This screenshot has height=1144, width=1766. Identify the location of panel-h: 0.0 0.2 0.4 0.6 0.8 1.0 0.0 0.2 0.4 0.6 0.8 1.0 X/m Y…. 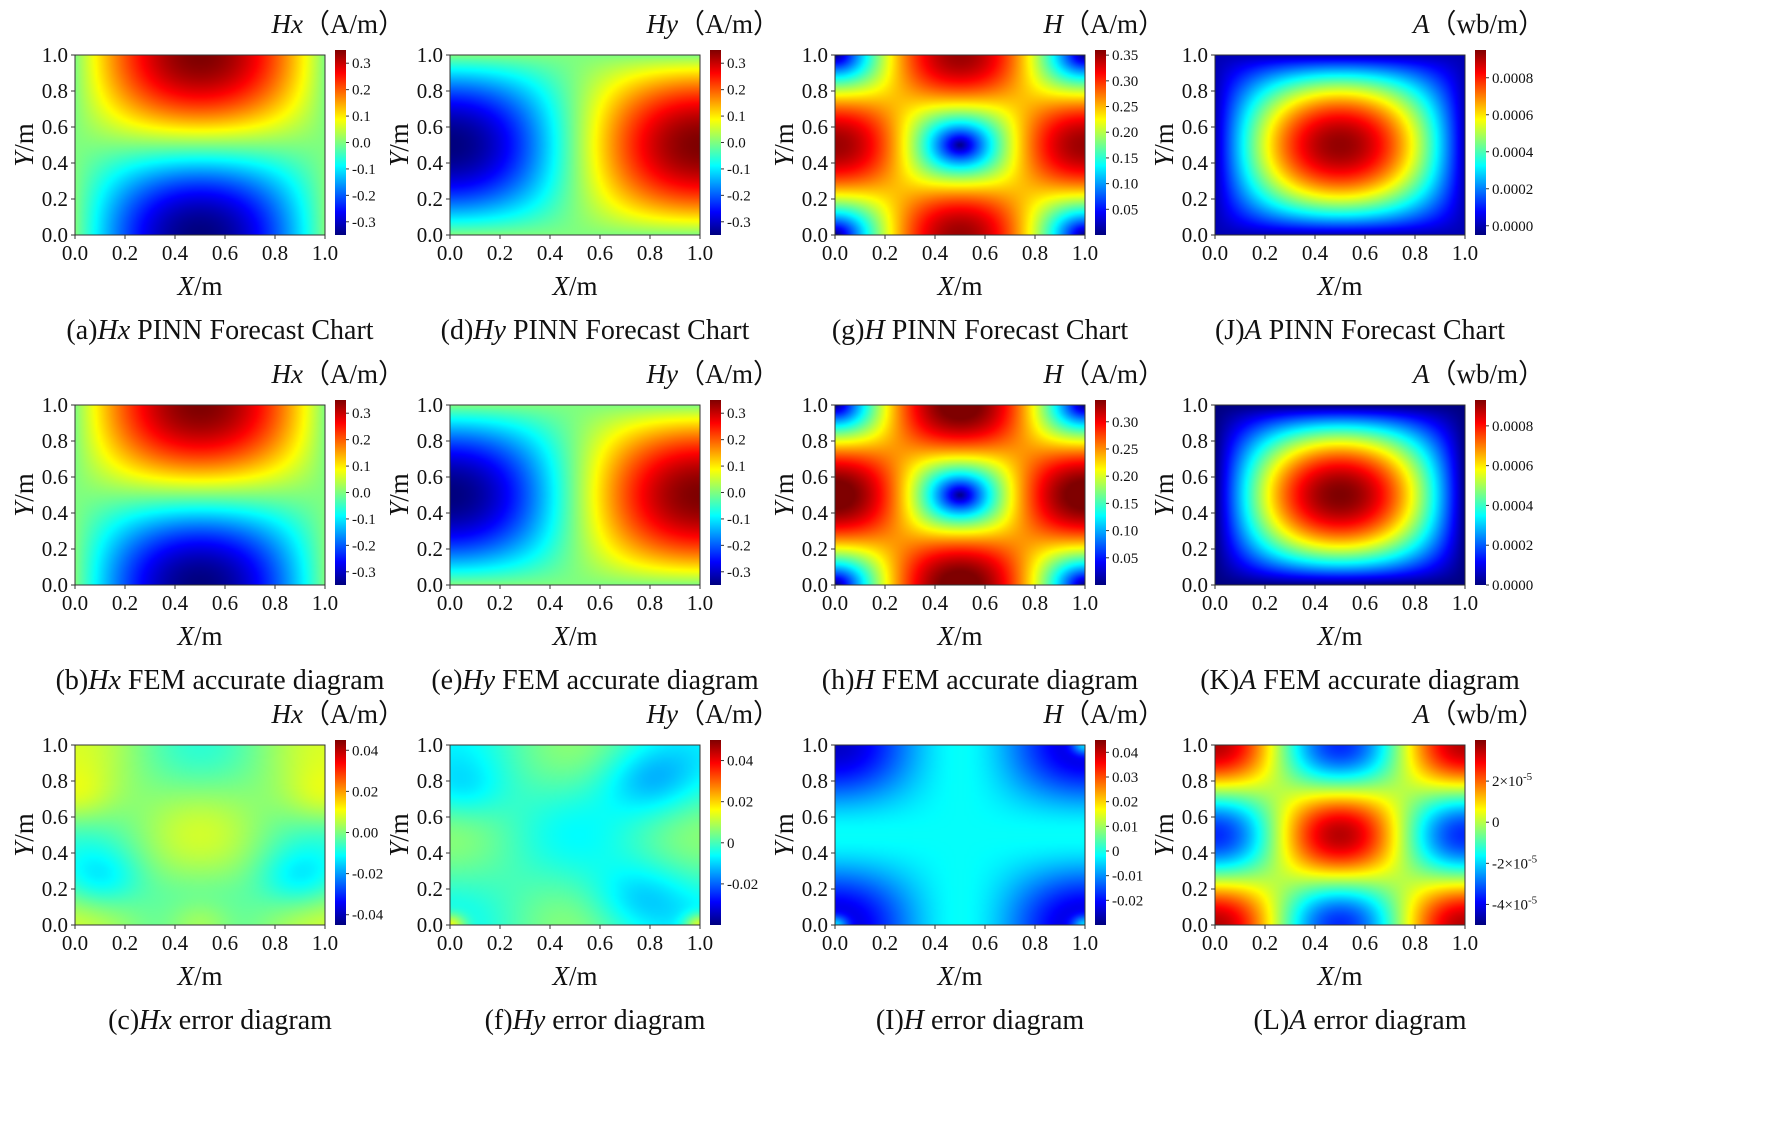
(989, 549).